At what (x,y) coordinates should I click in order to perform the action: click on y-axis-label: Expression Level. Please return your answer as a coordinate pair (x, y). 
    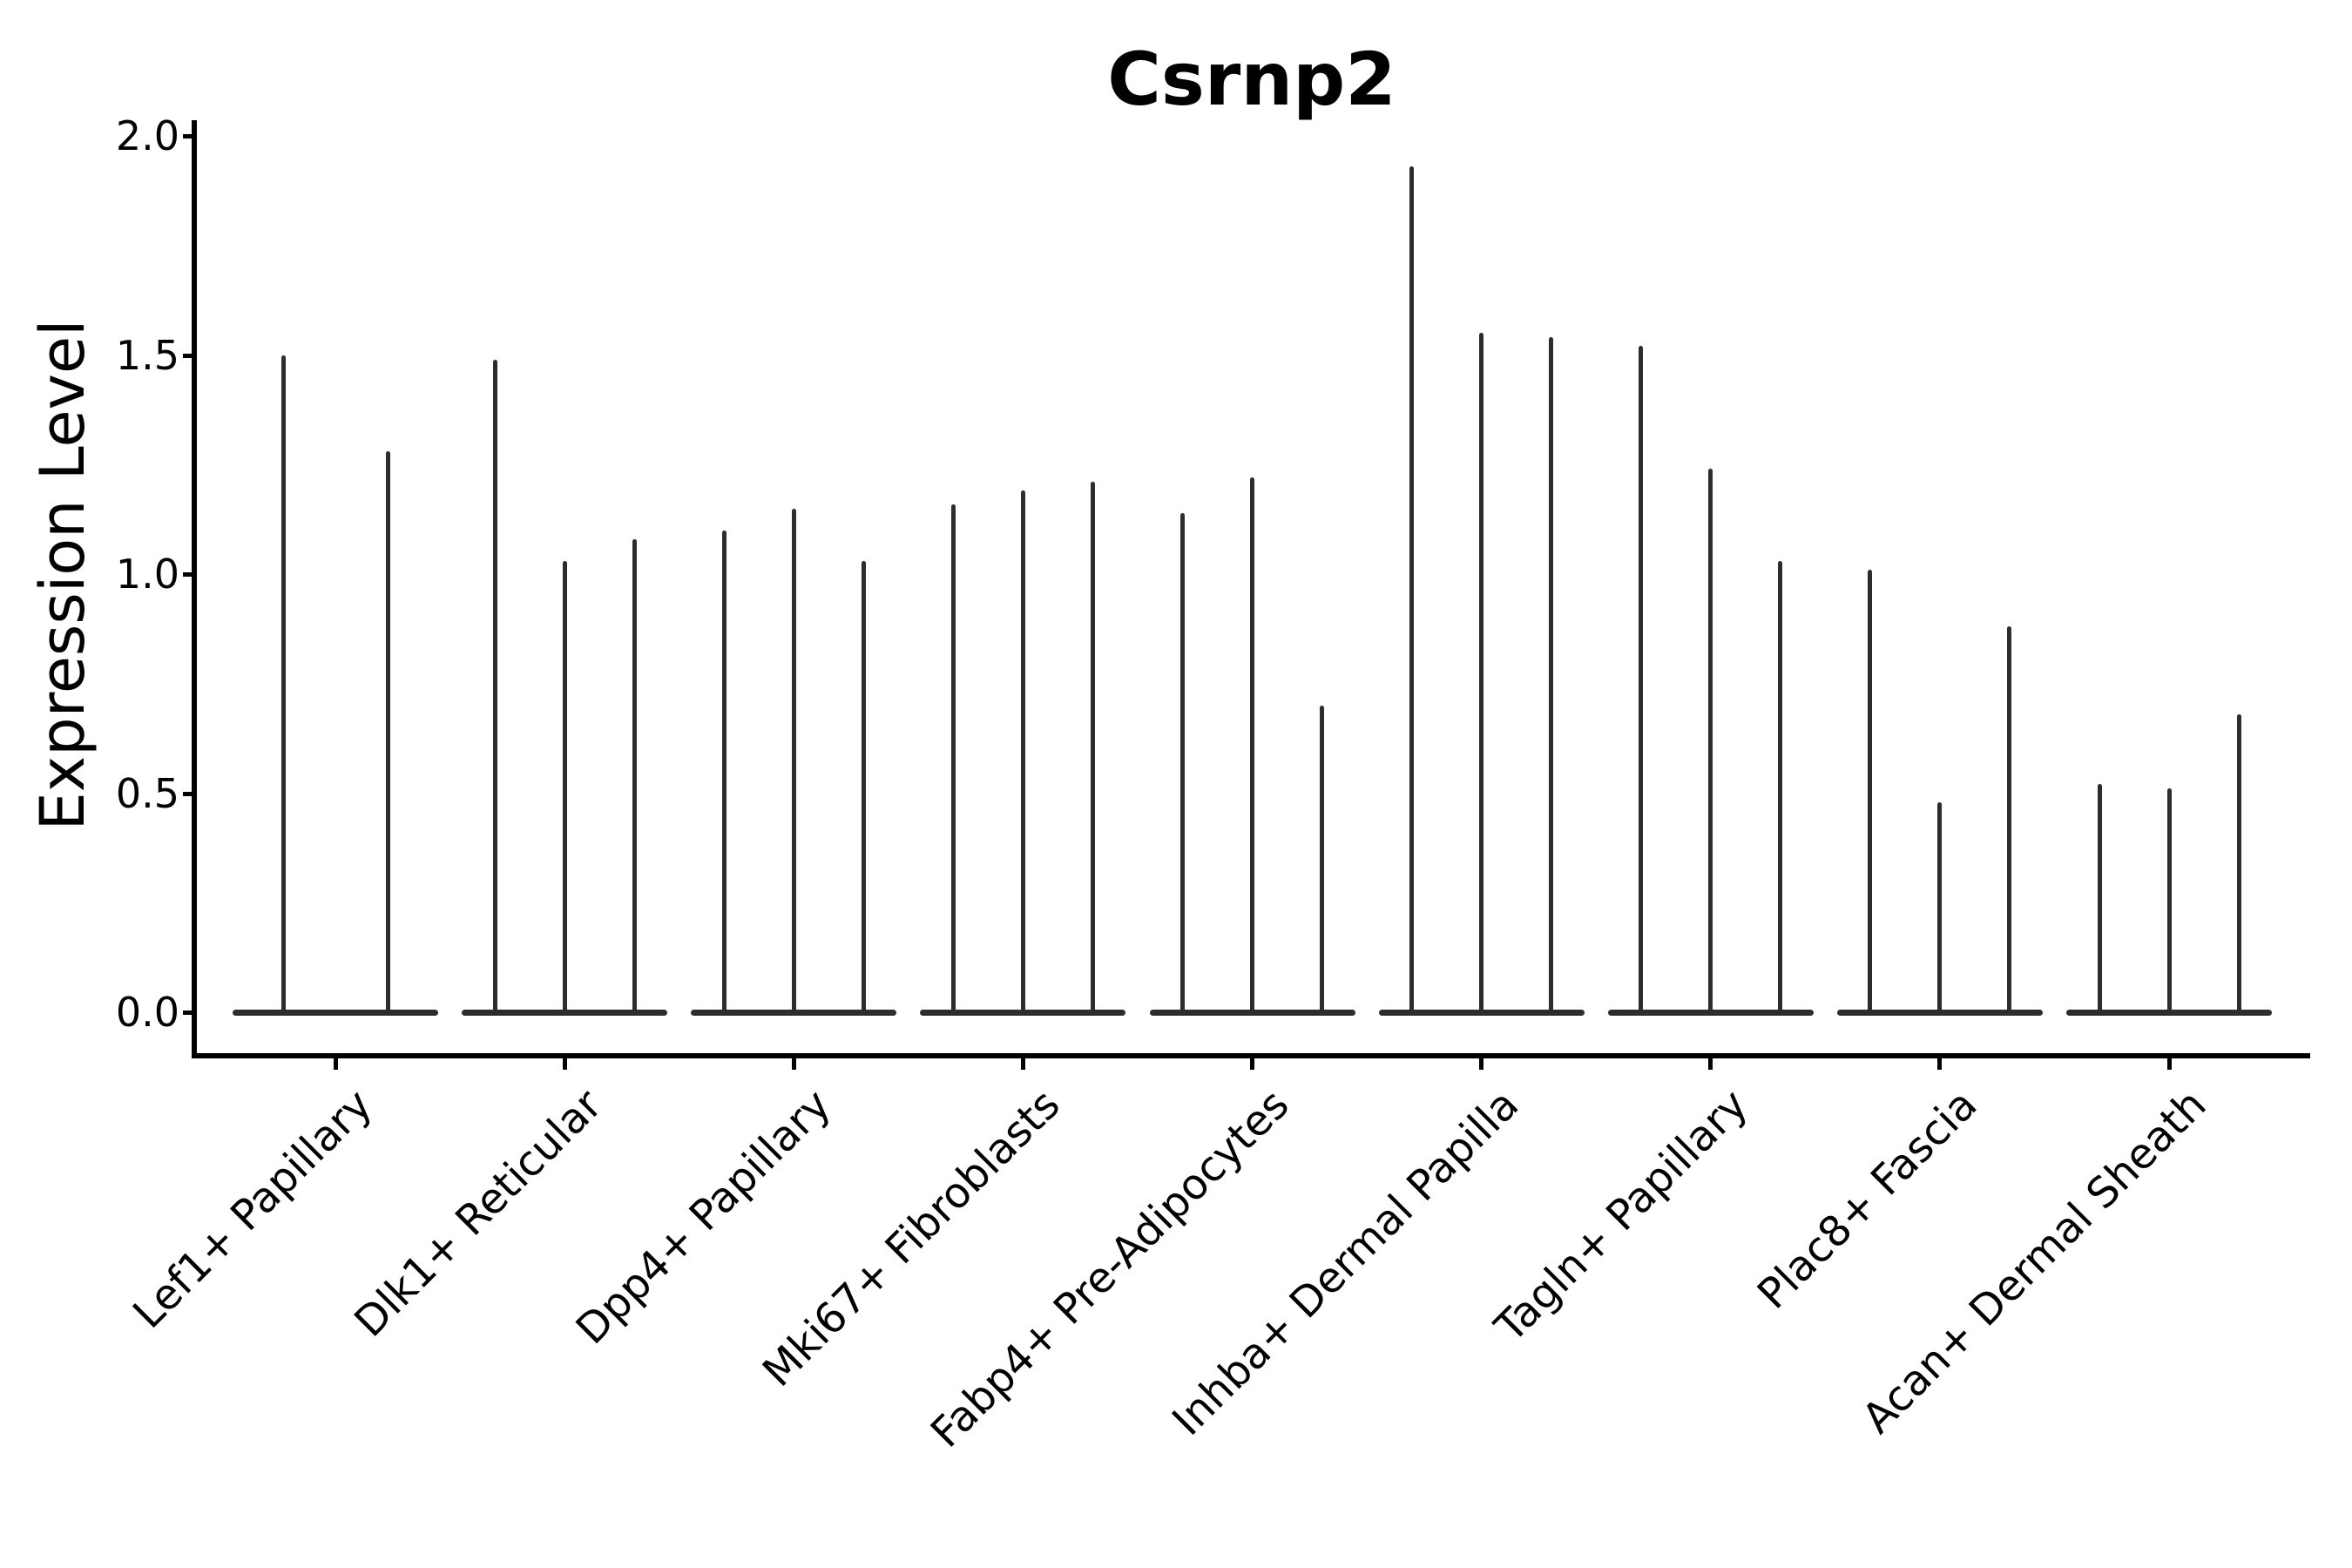
    Looking at the image, I should click on (62, 575).